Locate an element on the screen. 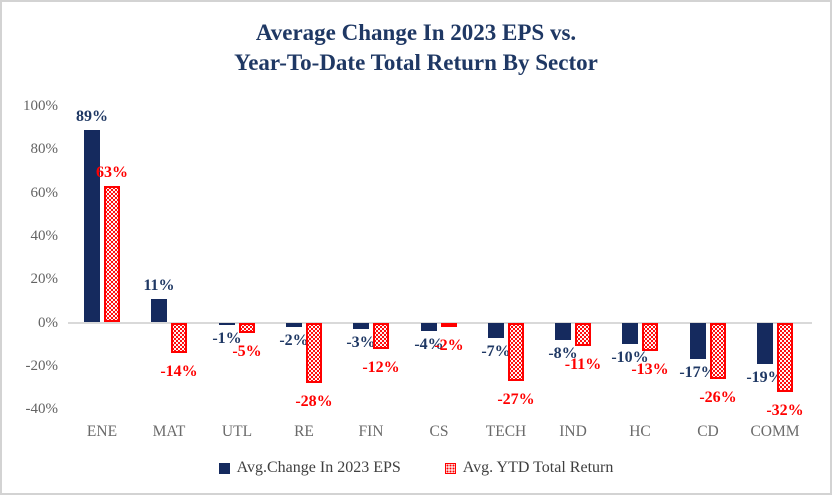  y-tick-label: 0% is located at coordinates (48, 323).